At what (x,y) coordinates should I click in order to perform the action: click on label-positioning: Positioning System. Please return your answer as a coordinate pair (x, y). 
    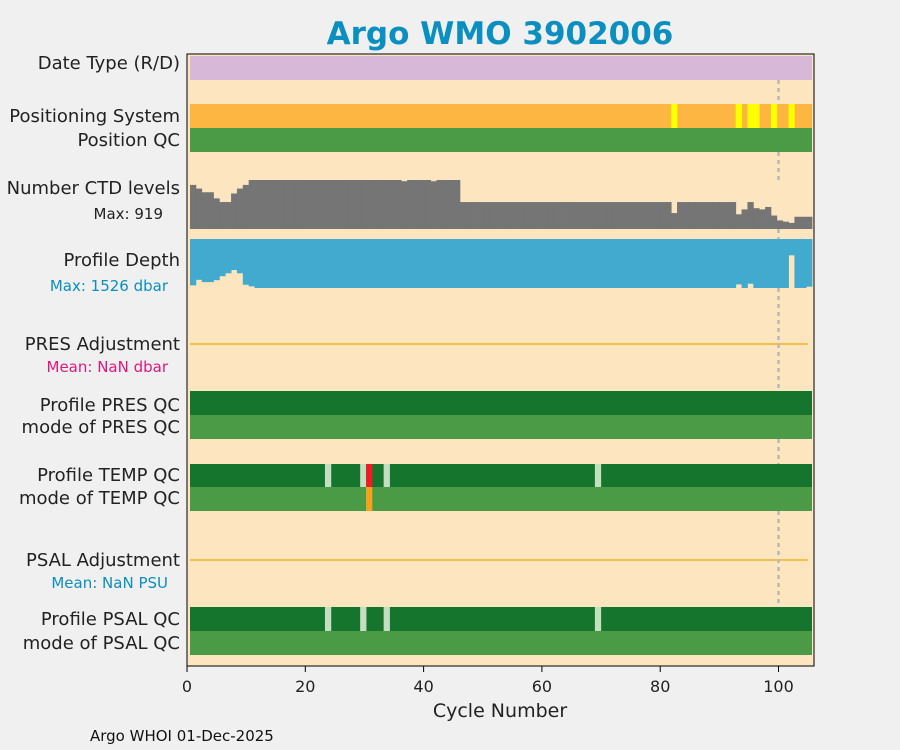
    Looking at the image, I should click on (94, 116).